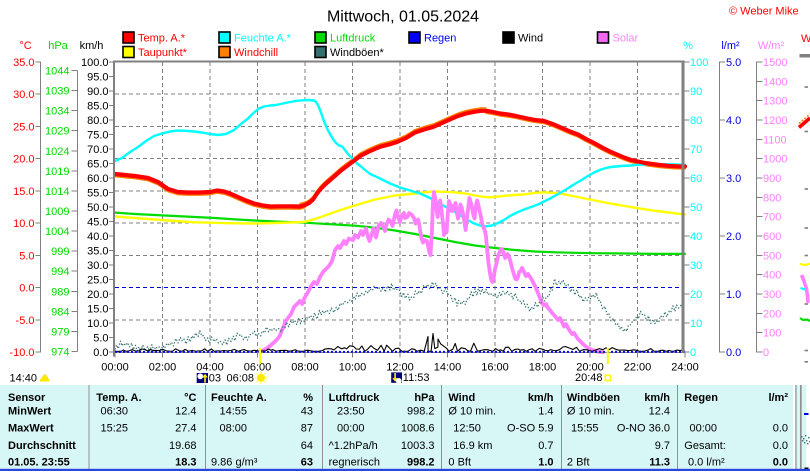  Describe the element at coordinates (696, 237) in the screenshot. I see `svg-text: 40` at that location.